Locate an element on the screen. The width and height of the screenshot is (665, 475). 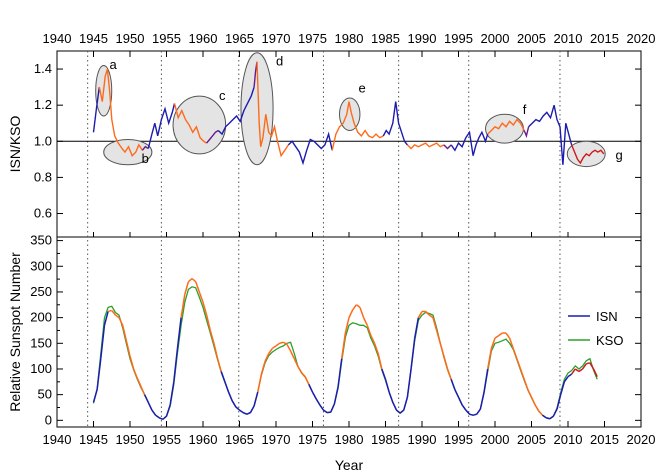
x-tick-label-top: 2015 is located at coordinates (604, 38).